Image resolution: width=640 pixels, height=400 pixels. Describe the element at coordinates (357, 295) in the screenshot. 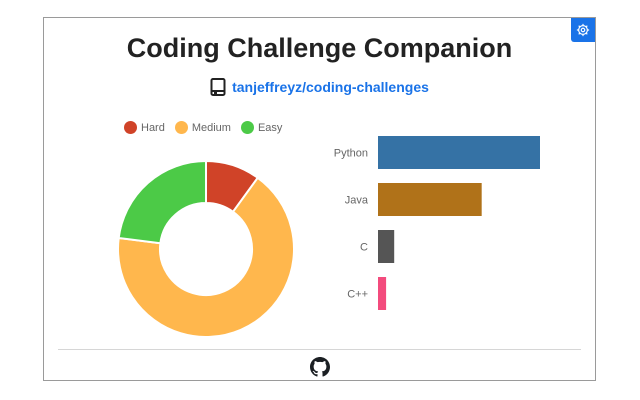

I see `bar-label-cpp: C++` at that location.